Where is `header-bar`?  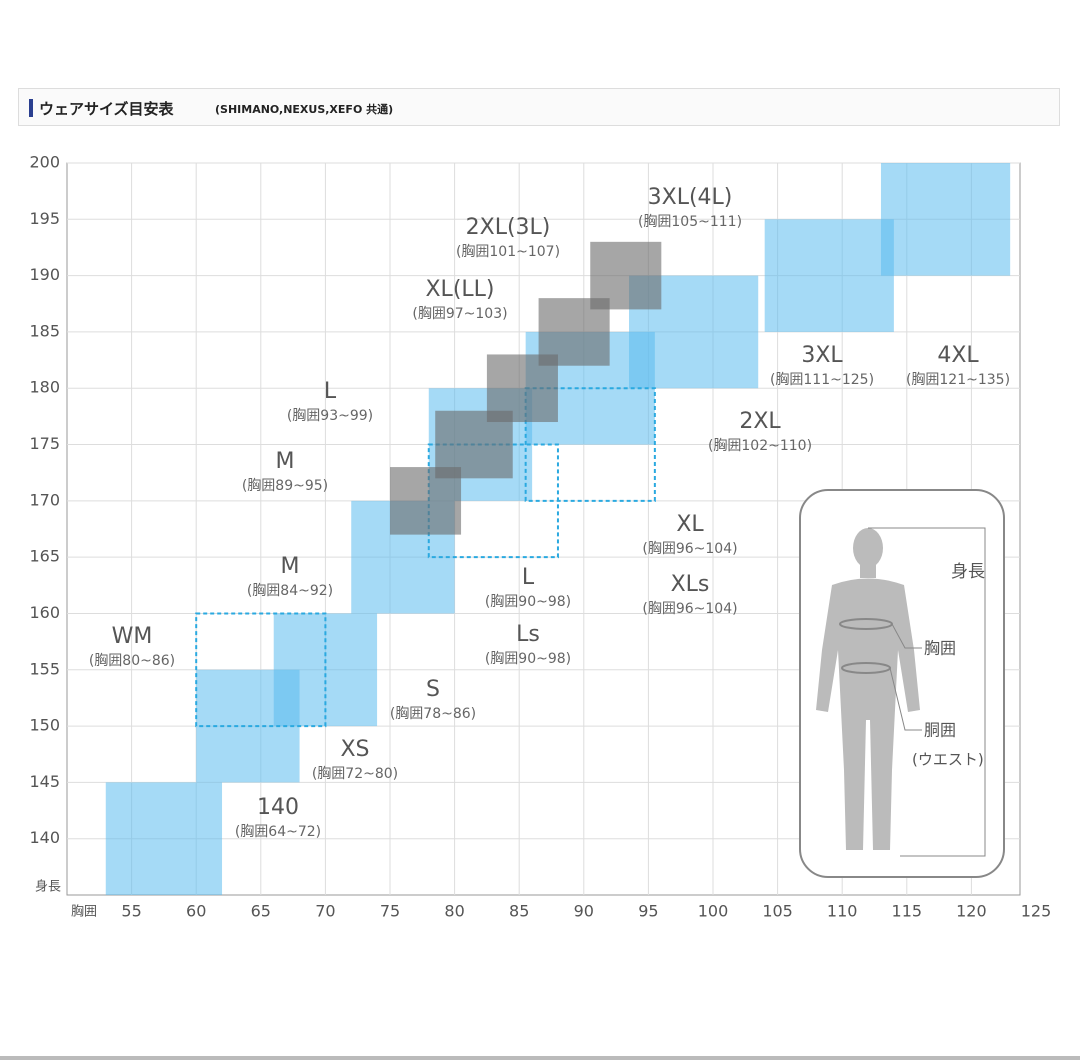 header-bar is located at coordinates (31, 108).